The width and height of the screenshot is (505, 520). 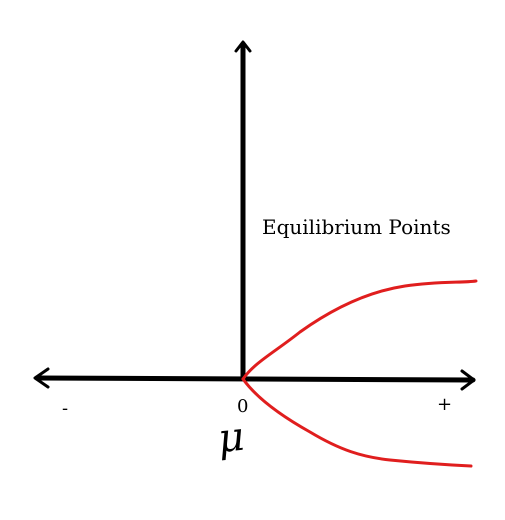 What do you see at coordinates (356, 227) in the screenshot?
I see `diagram-title: Equilibrium Points` at bounding box center [356, 227].